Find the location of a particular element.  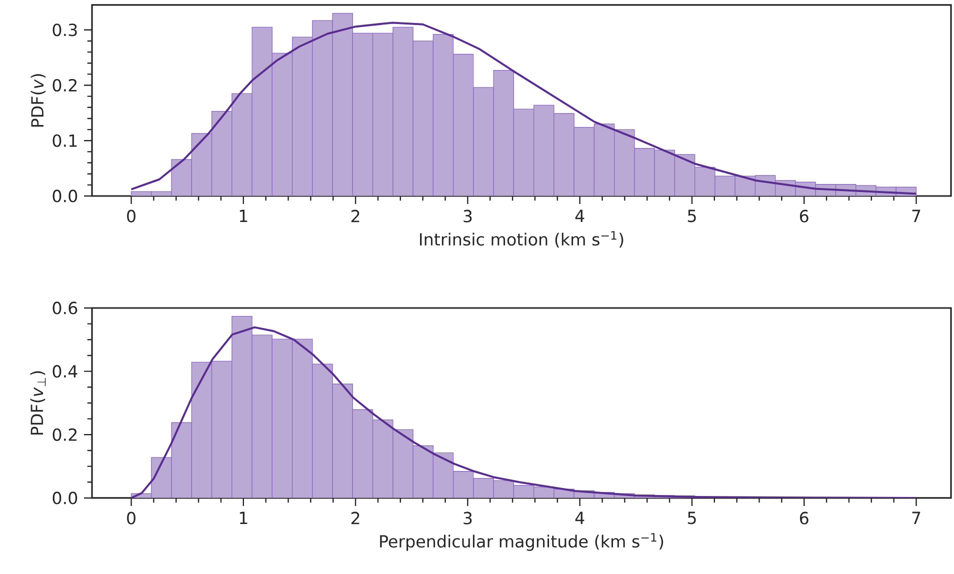

y-tick-label: 0.6 is located at coordinates (65, 308).